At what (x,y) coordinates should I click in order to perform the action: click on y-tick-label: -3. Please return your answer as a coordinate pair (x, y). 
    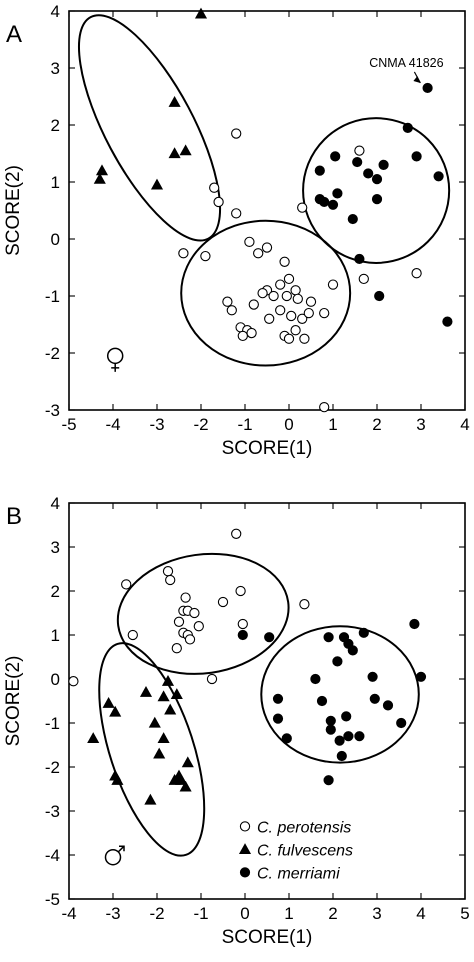
    Looking at the image, I should click on (52, 811).